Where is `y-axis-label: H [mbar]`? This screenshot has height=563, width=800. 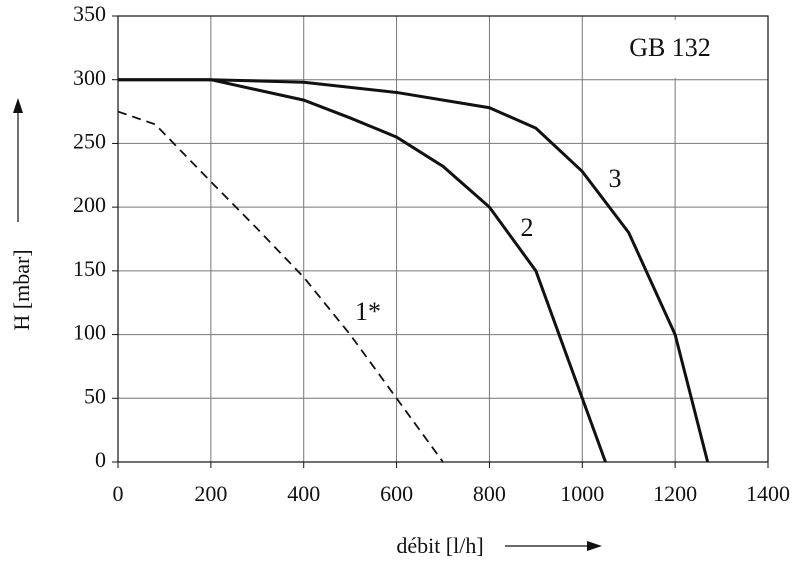
y-axis-label: H [mbar] is located at coordinates (21, 289).